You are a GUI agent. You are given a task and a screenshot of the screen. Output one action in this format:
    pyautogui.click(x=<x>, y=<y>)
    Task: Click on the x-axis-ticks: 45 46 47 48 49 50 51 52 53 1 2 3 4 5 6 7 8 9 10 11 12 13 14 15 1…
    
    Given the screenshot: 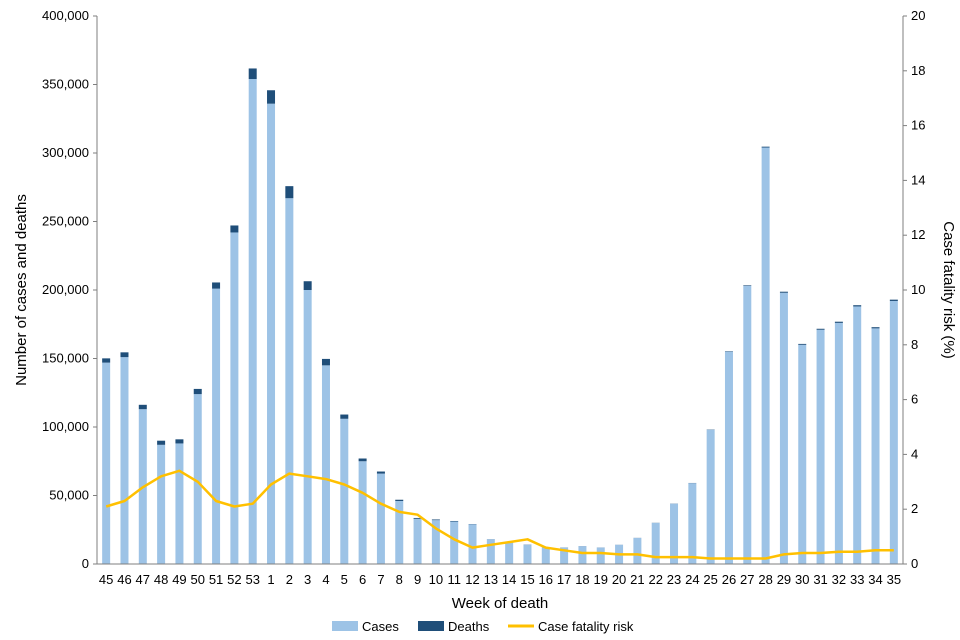 What is the action you would take?
    pyautogui.click(x=500, y=579)
    